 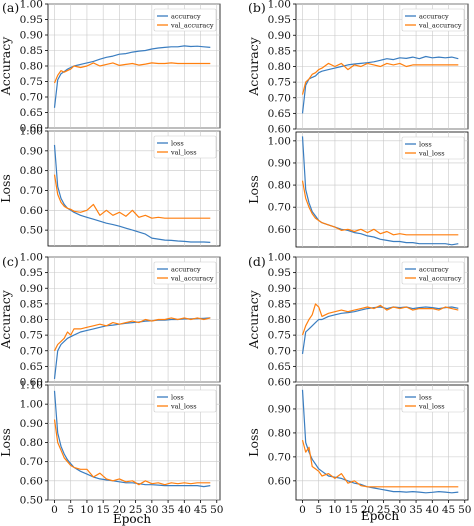 What do you see at coordinates (119, 510) in the screenshot?
I see `x-tick-label: 20` at bounding box center [119, 510].